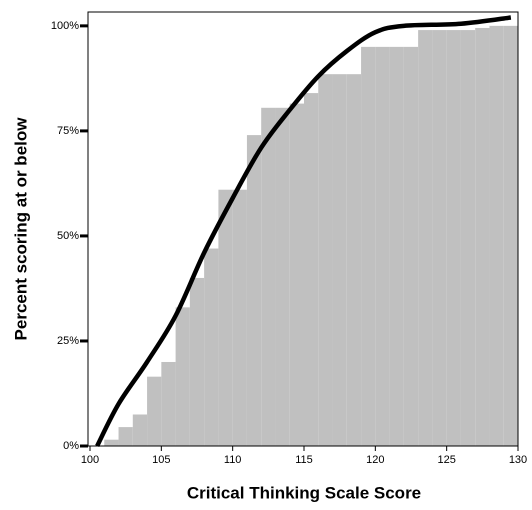 The image size is (532, 510). Describe the element at coordinates (518, 460) in the screenshot. I see `x-tick-label: 130` at that location.